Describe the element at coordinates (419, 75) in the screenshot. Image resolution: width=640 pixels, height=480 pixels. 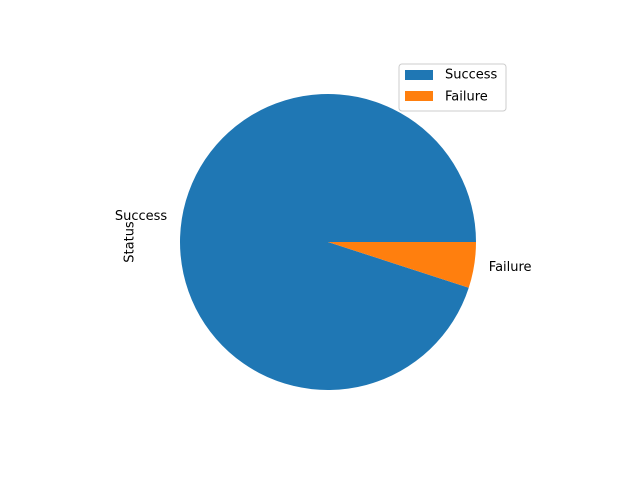
I see `legend-swatch-success` at that location.